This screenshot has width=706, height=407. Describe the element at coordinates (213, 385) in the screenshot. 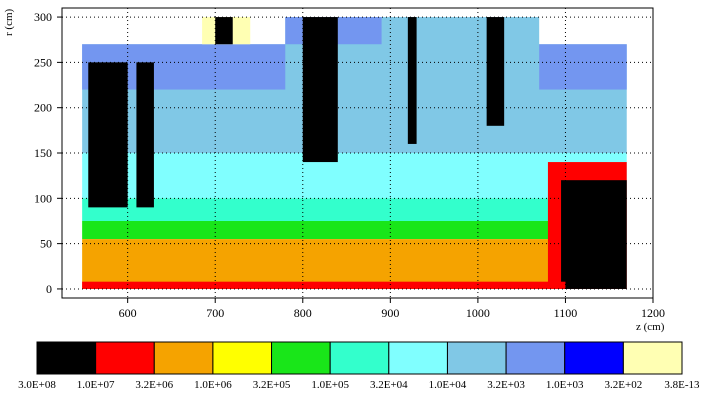

I see `legend-label: 1.0E+06` at that location.